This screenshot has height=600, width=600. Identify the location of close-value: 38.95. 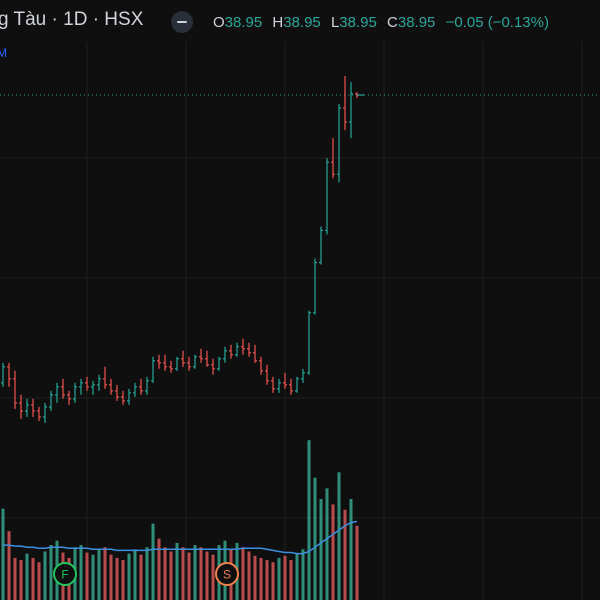
(416, 22).